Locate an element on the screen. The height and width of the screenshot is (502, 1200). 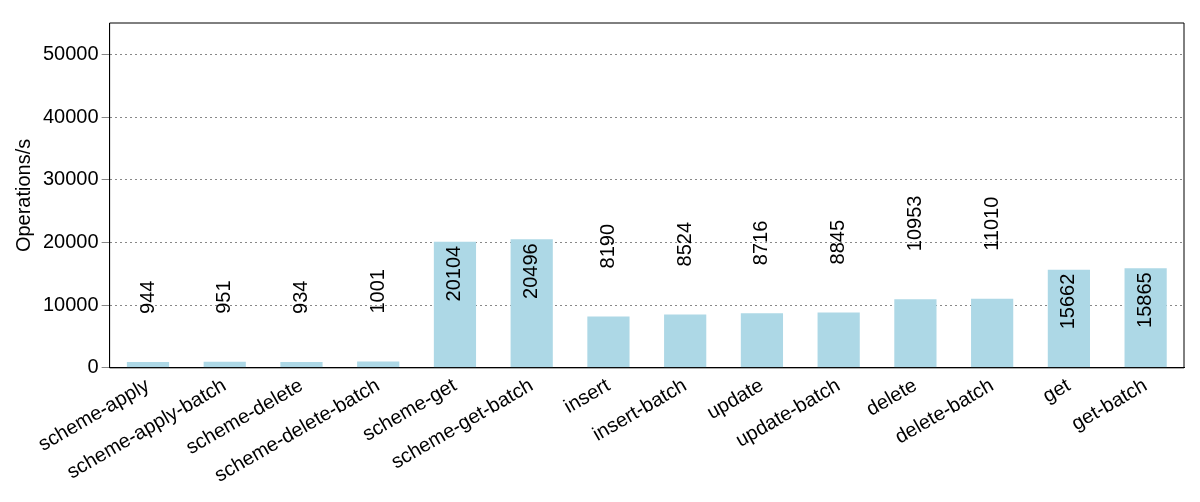
data-label: 8190 is located at coordinates (606, 246).